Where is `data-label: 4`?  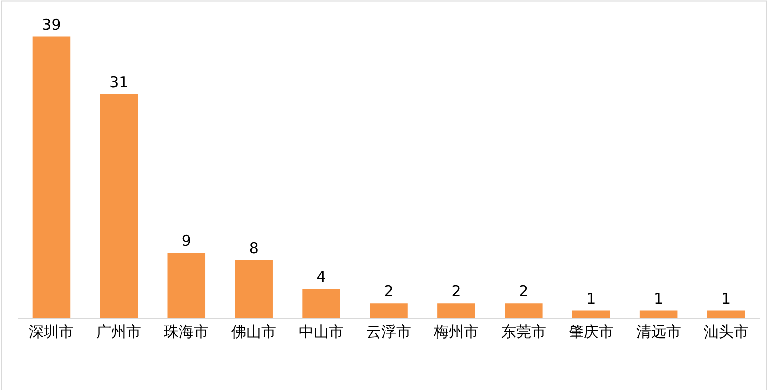
data-label: 4 is located at coordinates (321, 277).